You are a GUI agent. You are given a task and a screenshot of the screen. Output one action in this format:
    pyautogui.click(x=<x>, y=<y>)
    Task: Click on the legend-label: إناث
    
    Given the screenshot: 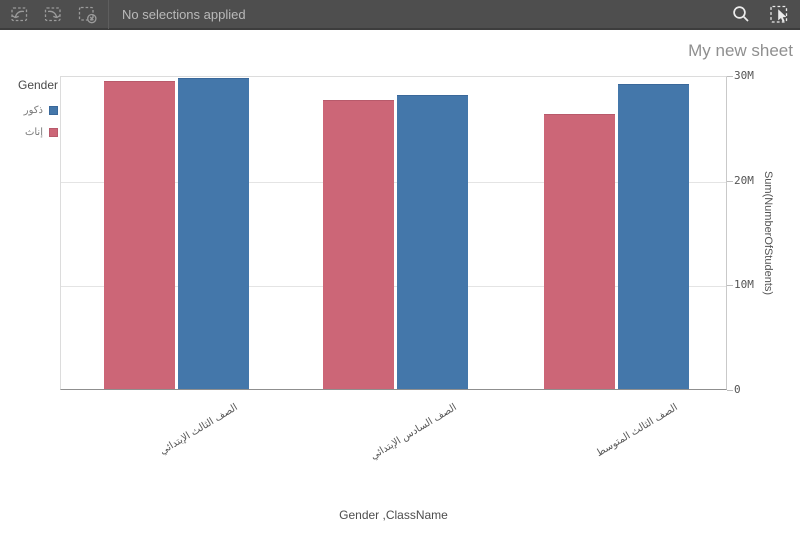 What is the action you would take?
    pyautogui.click(x=33, y=132)
    